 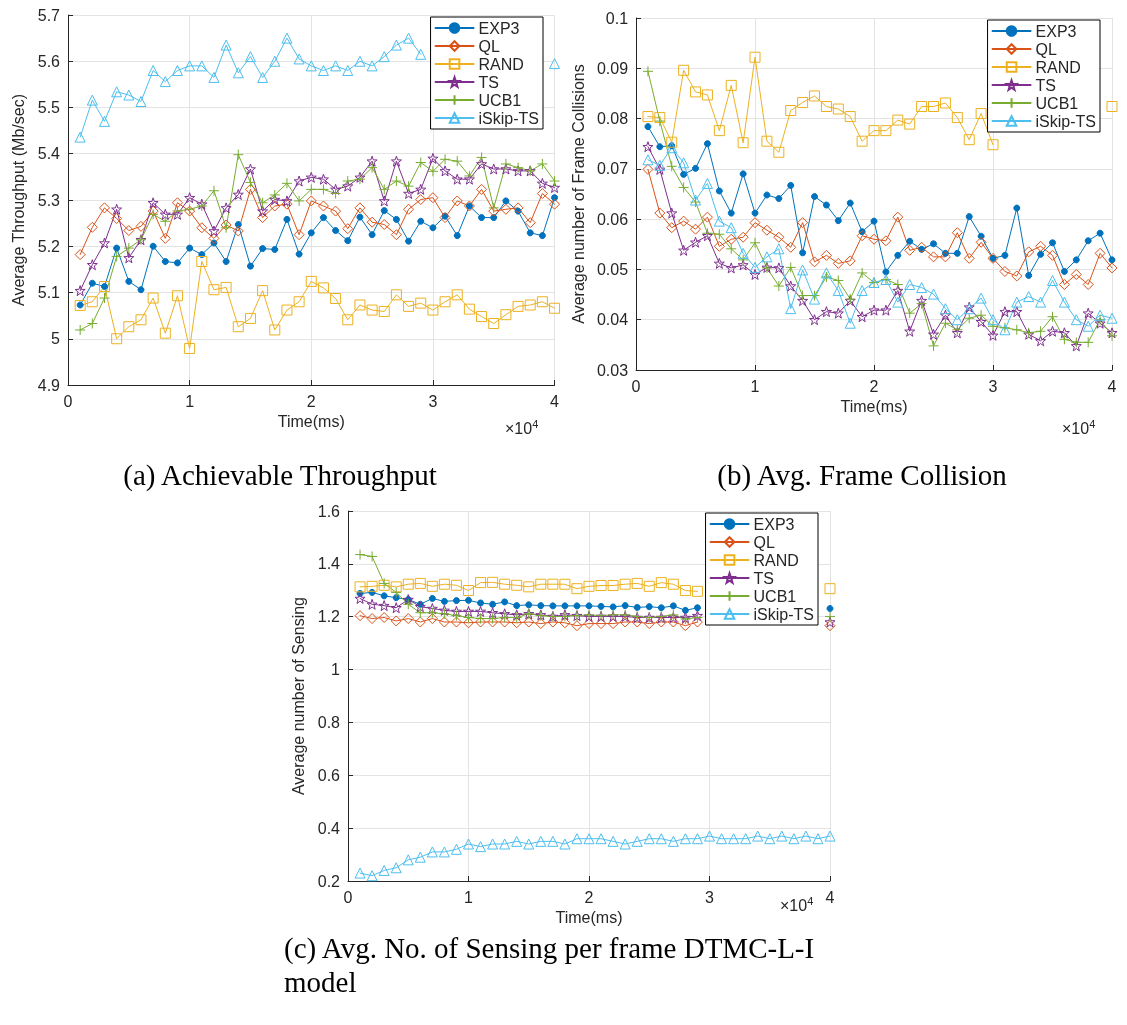 I want to click on y-tick-label: 0.07, so click(x=612, y=169).